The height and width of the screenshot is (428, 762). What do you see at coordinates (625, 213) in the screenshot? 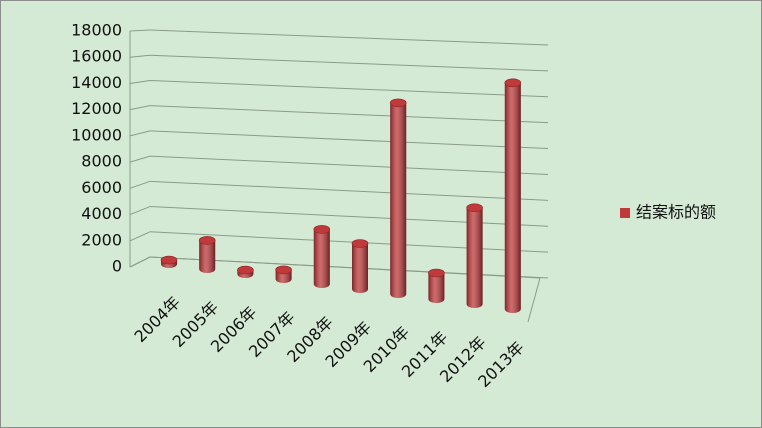
I see `legend-swatch` at bounding box center [625, 213].